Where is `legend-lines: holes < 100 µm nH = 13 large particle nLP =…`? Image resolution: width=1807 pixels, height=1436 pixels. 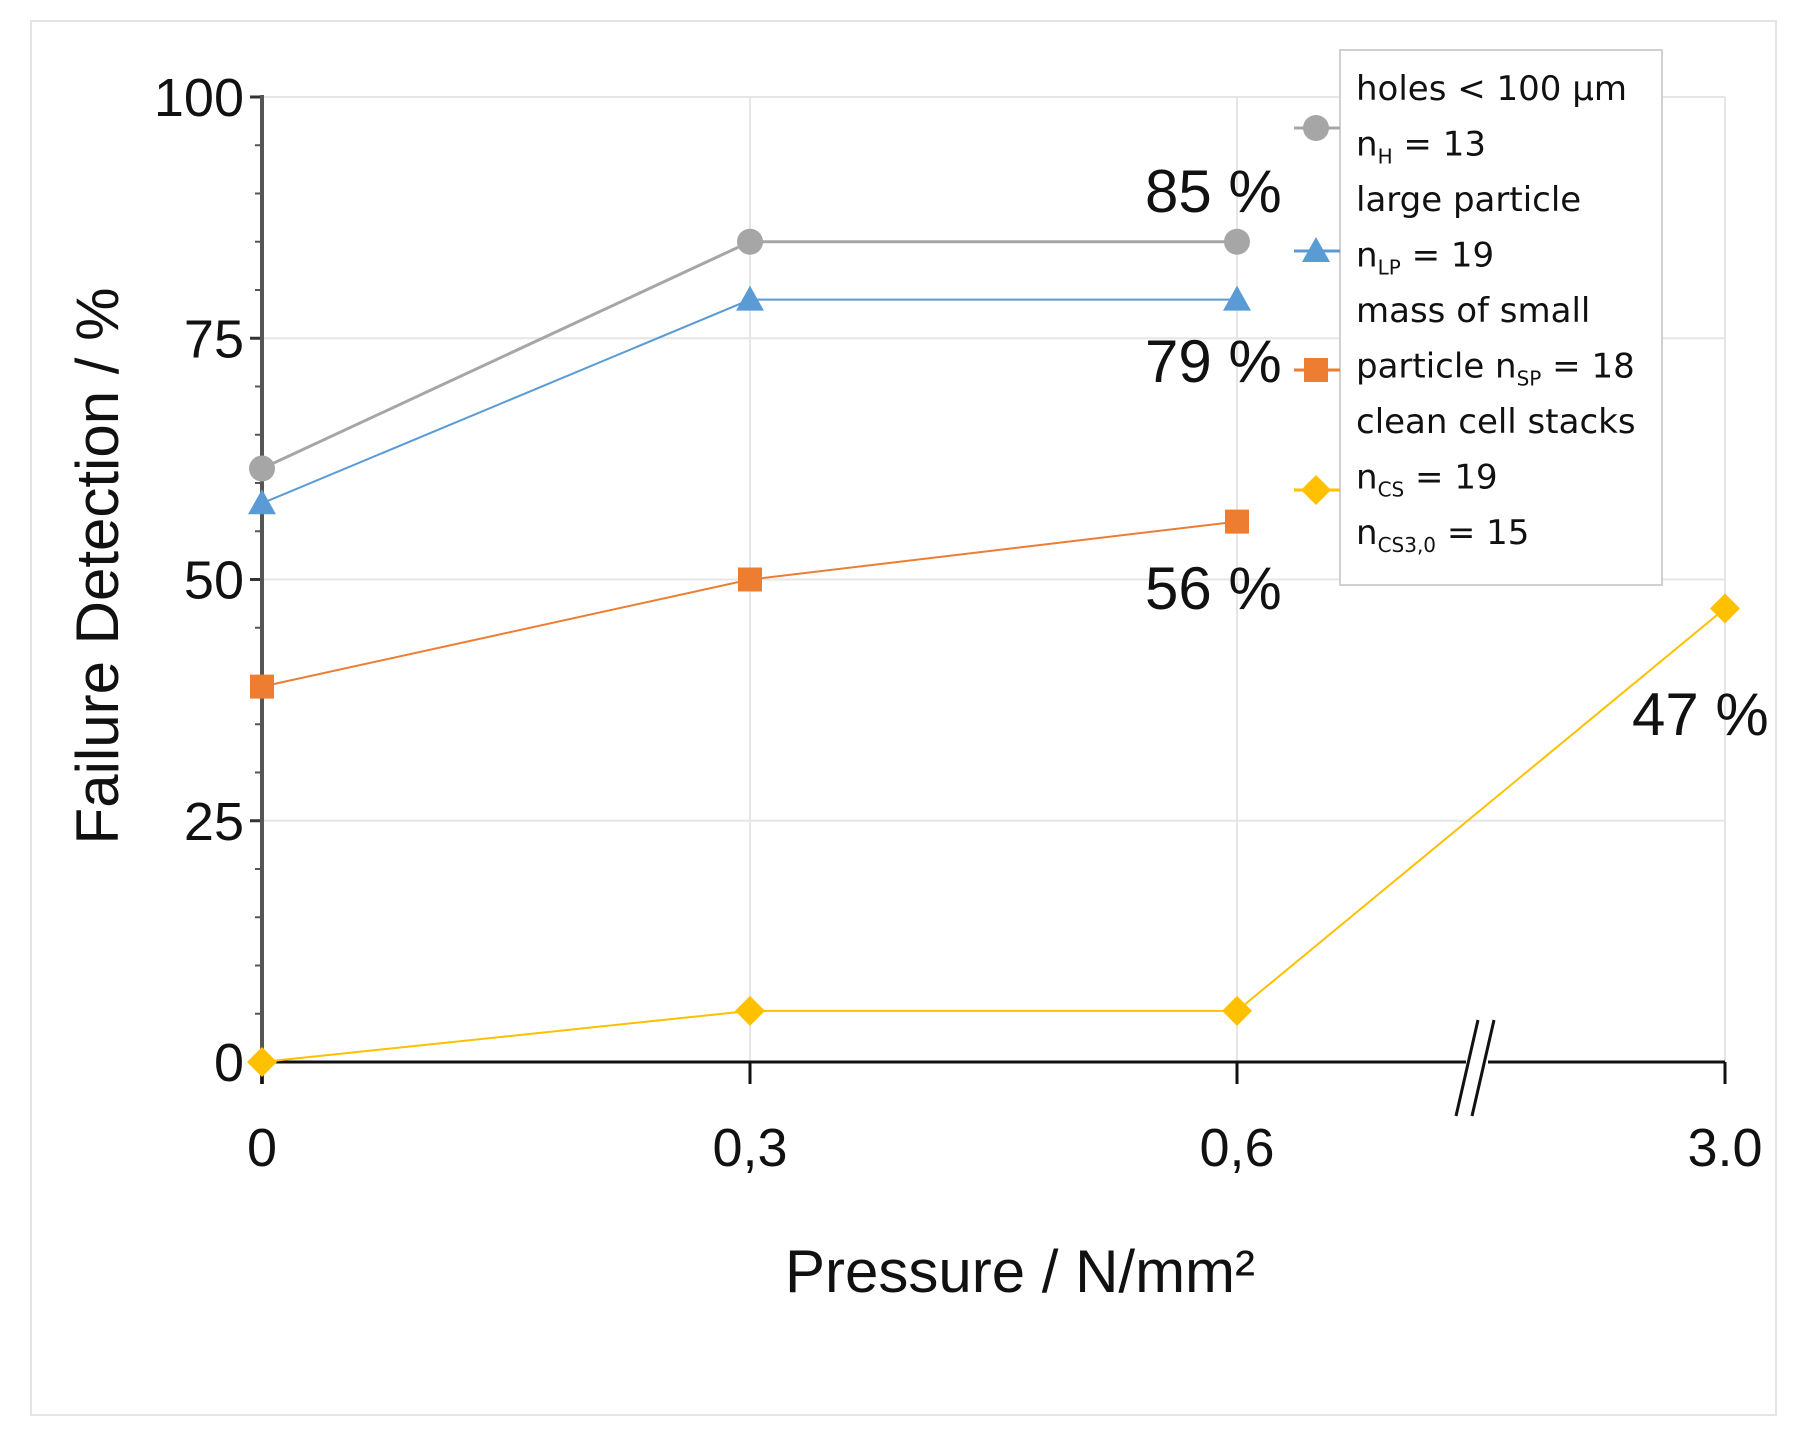 legend-lines: holes < 100 µm nH = 13 large particle nLP =… is located at coordinates (1496, 313).